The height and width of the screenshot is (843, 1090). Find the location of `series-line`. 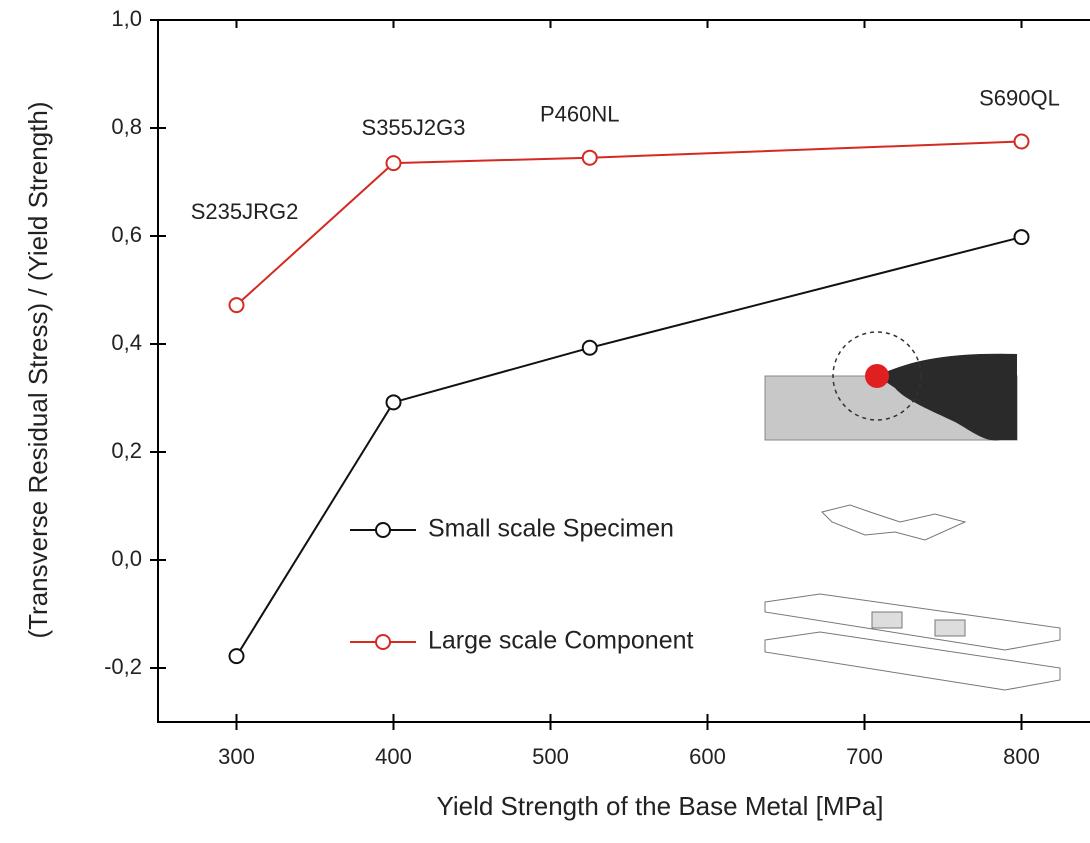

series-line is located at coordinates (628, 223).